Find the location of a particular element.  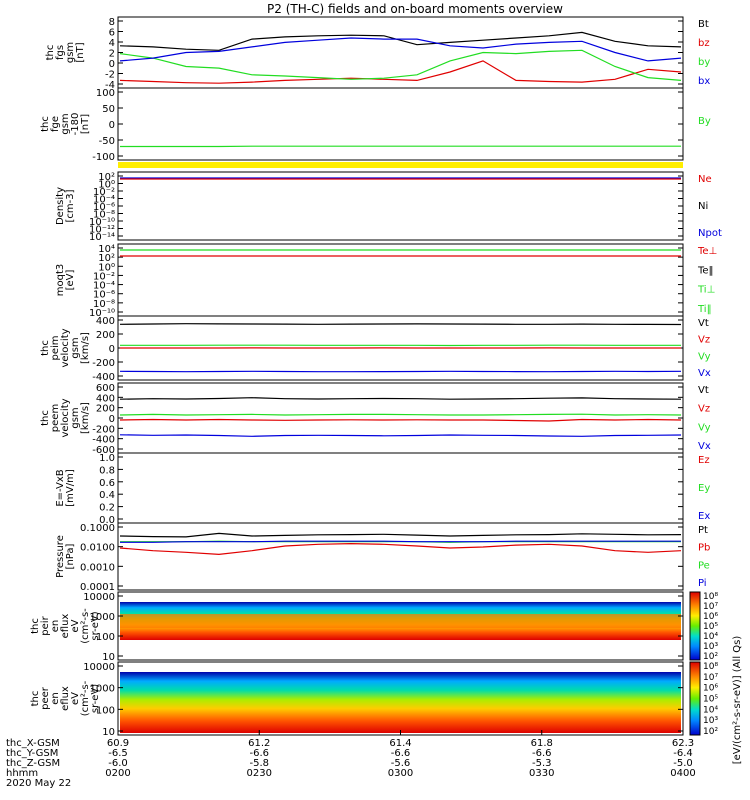

legend-Pi: Pi is located at coordinates (702, 583).